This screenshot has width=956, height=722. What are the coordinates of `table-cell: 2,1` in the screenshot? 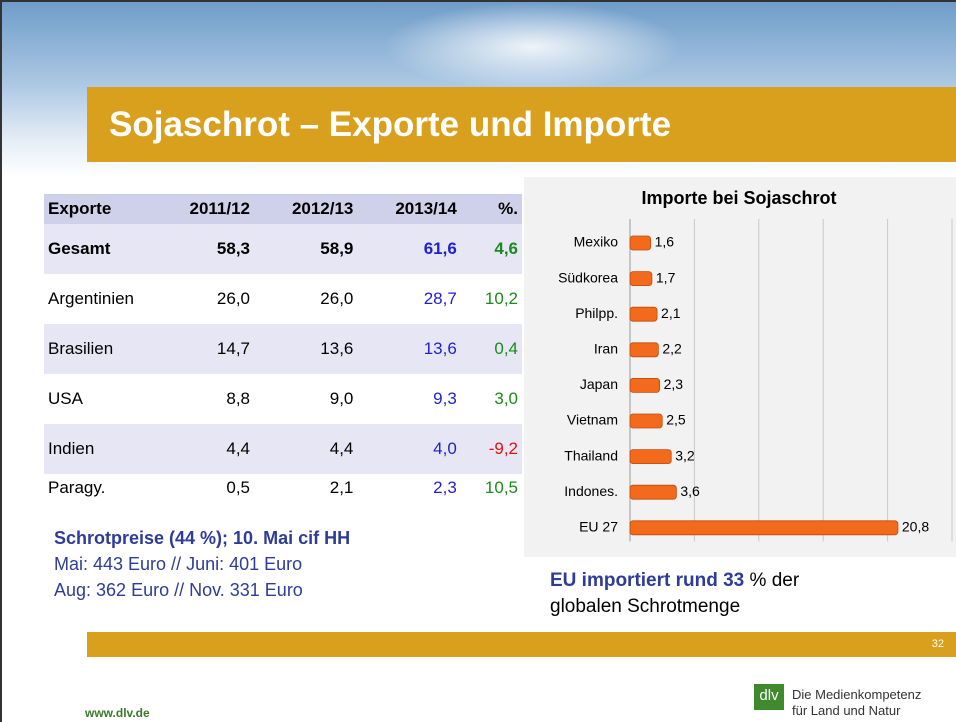 It's located at (341, 487).